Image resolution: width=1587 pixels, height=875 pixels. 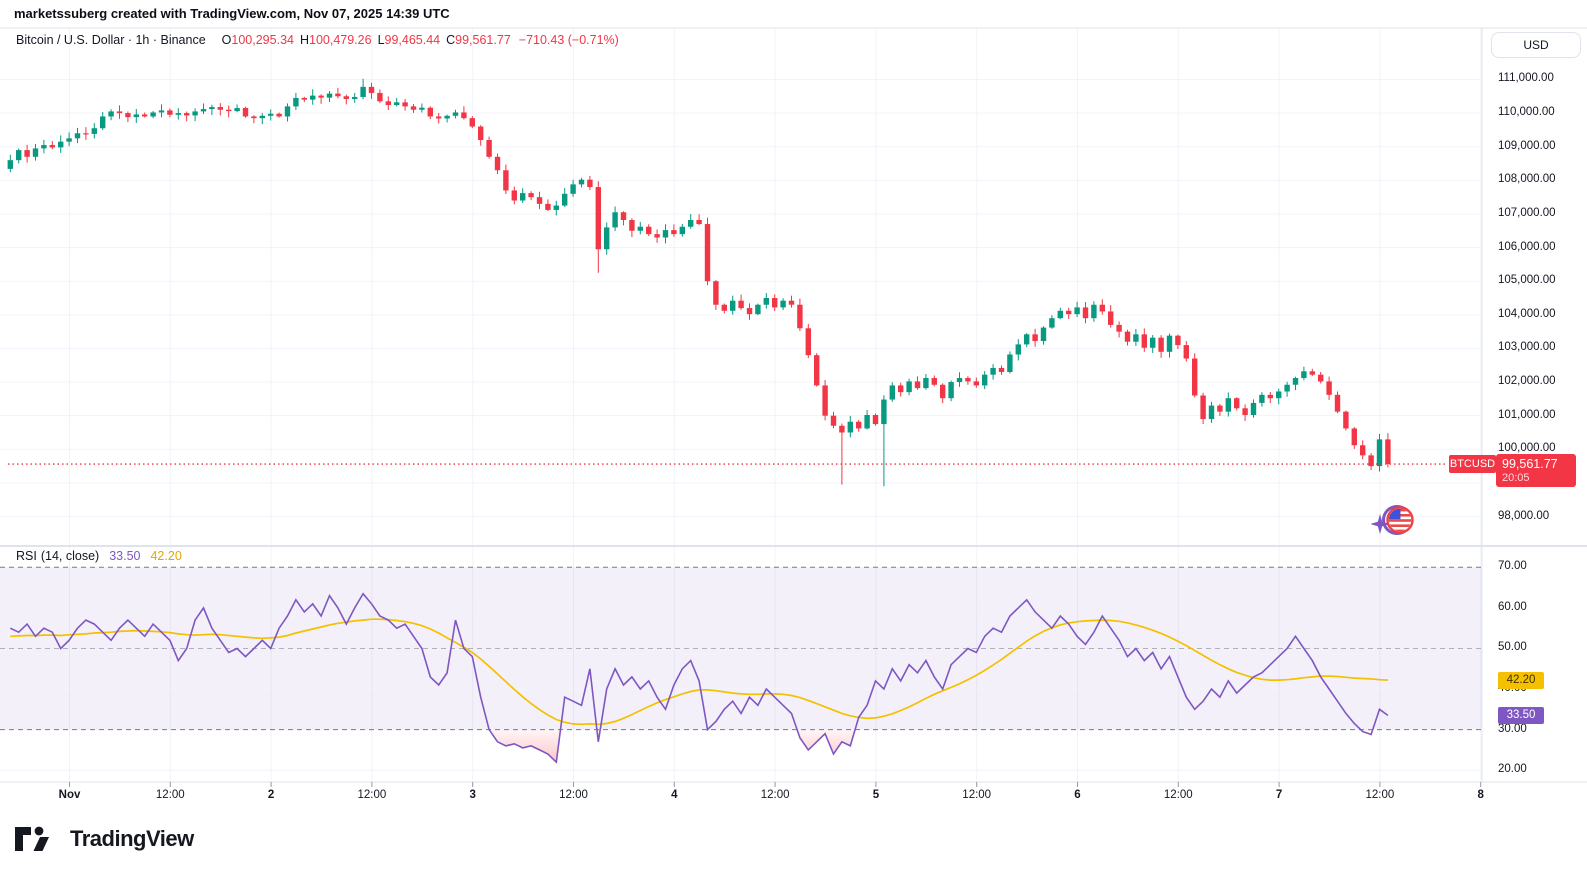 I want to click on price-axis-label: 100,000.00, so click(x=1527, y=448).